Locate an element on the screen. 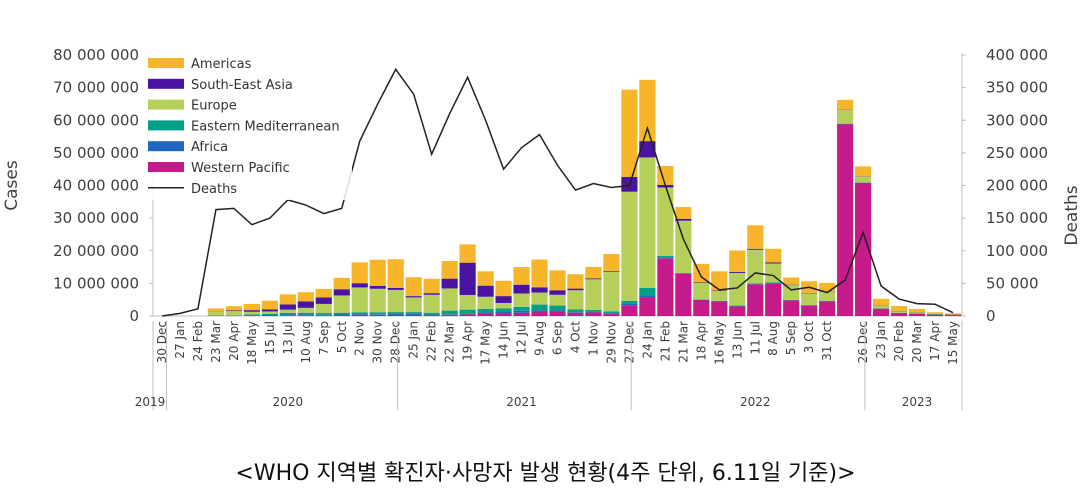  chart-caption: <WHO 지역별 확진자·사망자 발생 현황(4주 단위, 6.11일 기준)> is located at coordinates (545, 473).